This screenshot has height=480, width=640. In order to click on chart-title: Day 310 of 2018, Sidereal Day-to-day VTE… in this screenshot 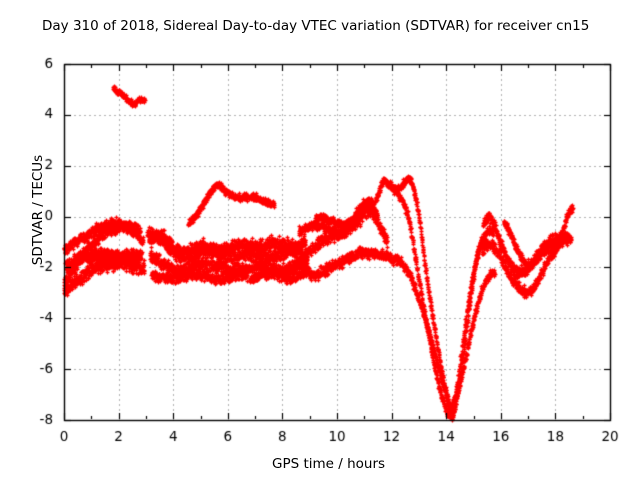, I will do `click(316, 26)`.